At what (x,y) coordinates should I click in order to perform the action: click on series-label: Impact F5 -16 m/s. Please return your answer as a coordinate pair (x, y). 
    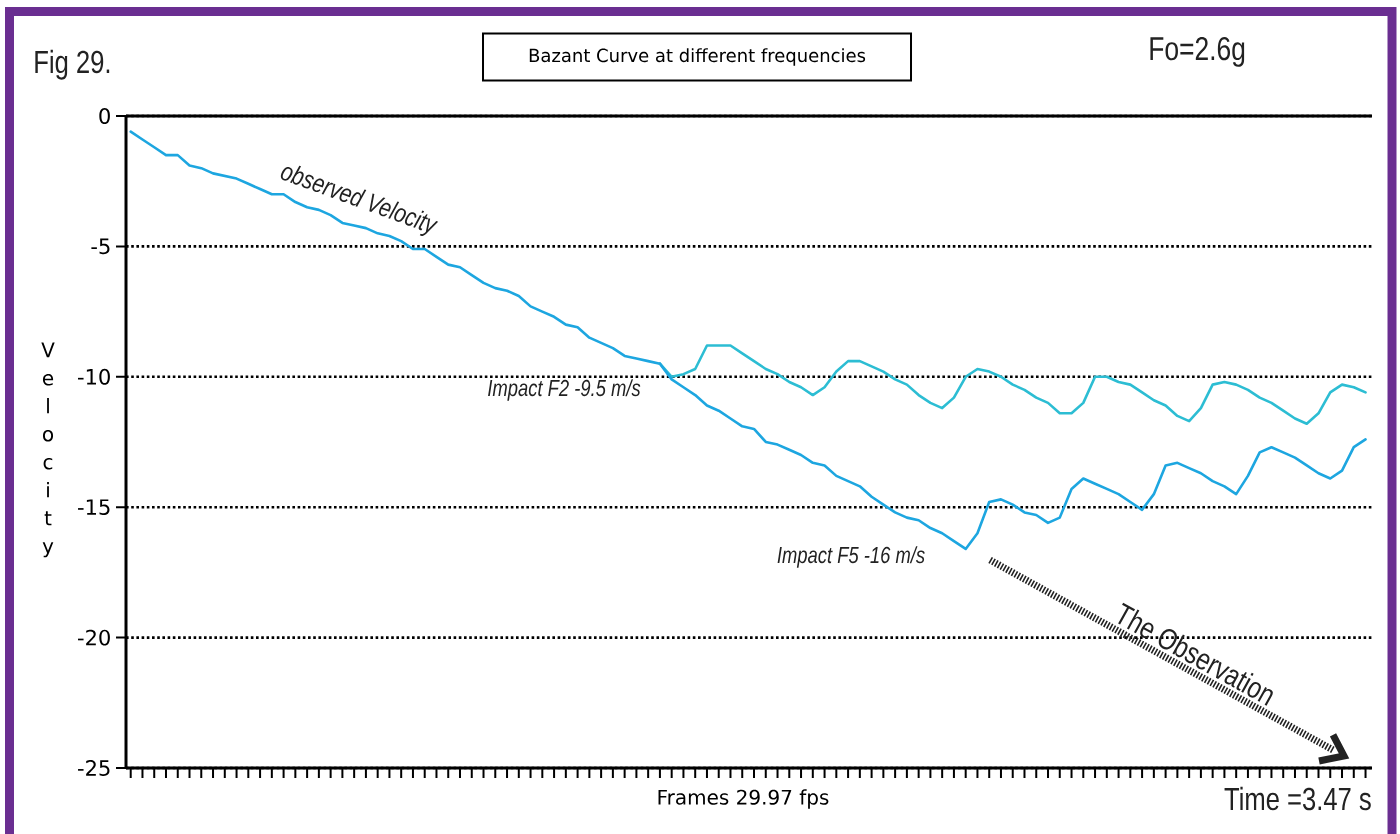
    Looking at the image, I should click on (851, 557).